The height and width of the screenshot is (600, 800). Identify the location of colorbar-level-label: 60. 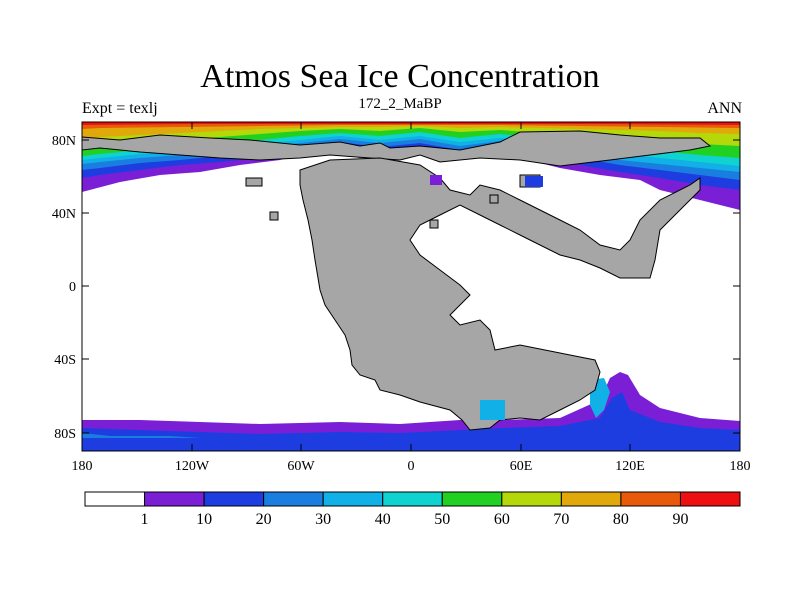
(502, 519).